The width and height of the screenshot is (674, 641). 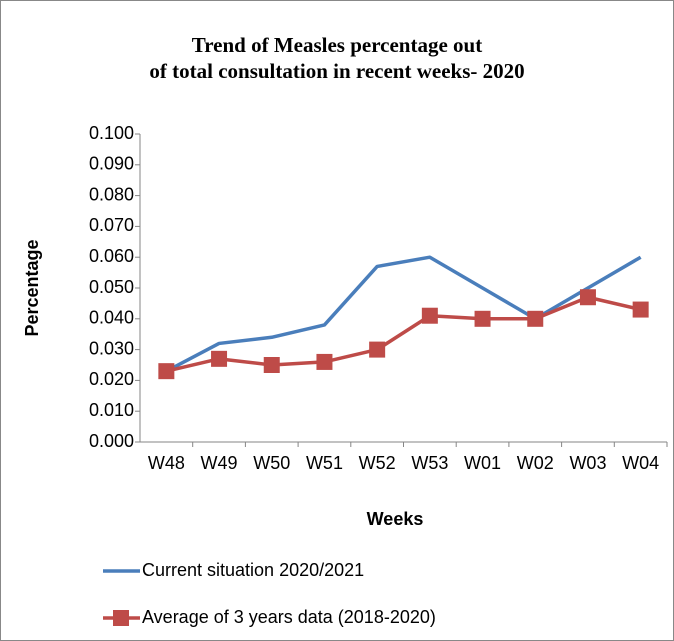 What do you see at coordinates (587, 463) in the screenshot?
I see `x-tick-label: W03` at bounding box center [587, 463].